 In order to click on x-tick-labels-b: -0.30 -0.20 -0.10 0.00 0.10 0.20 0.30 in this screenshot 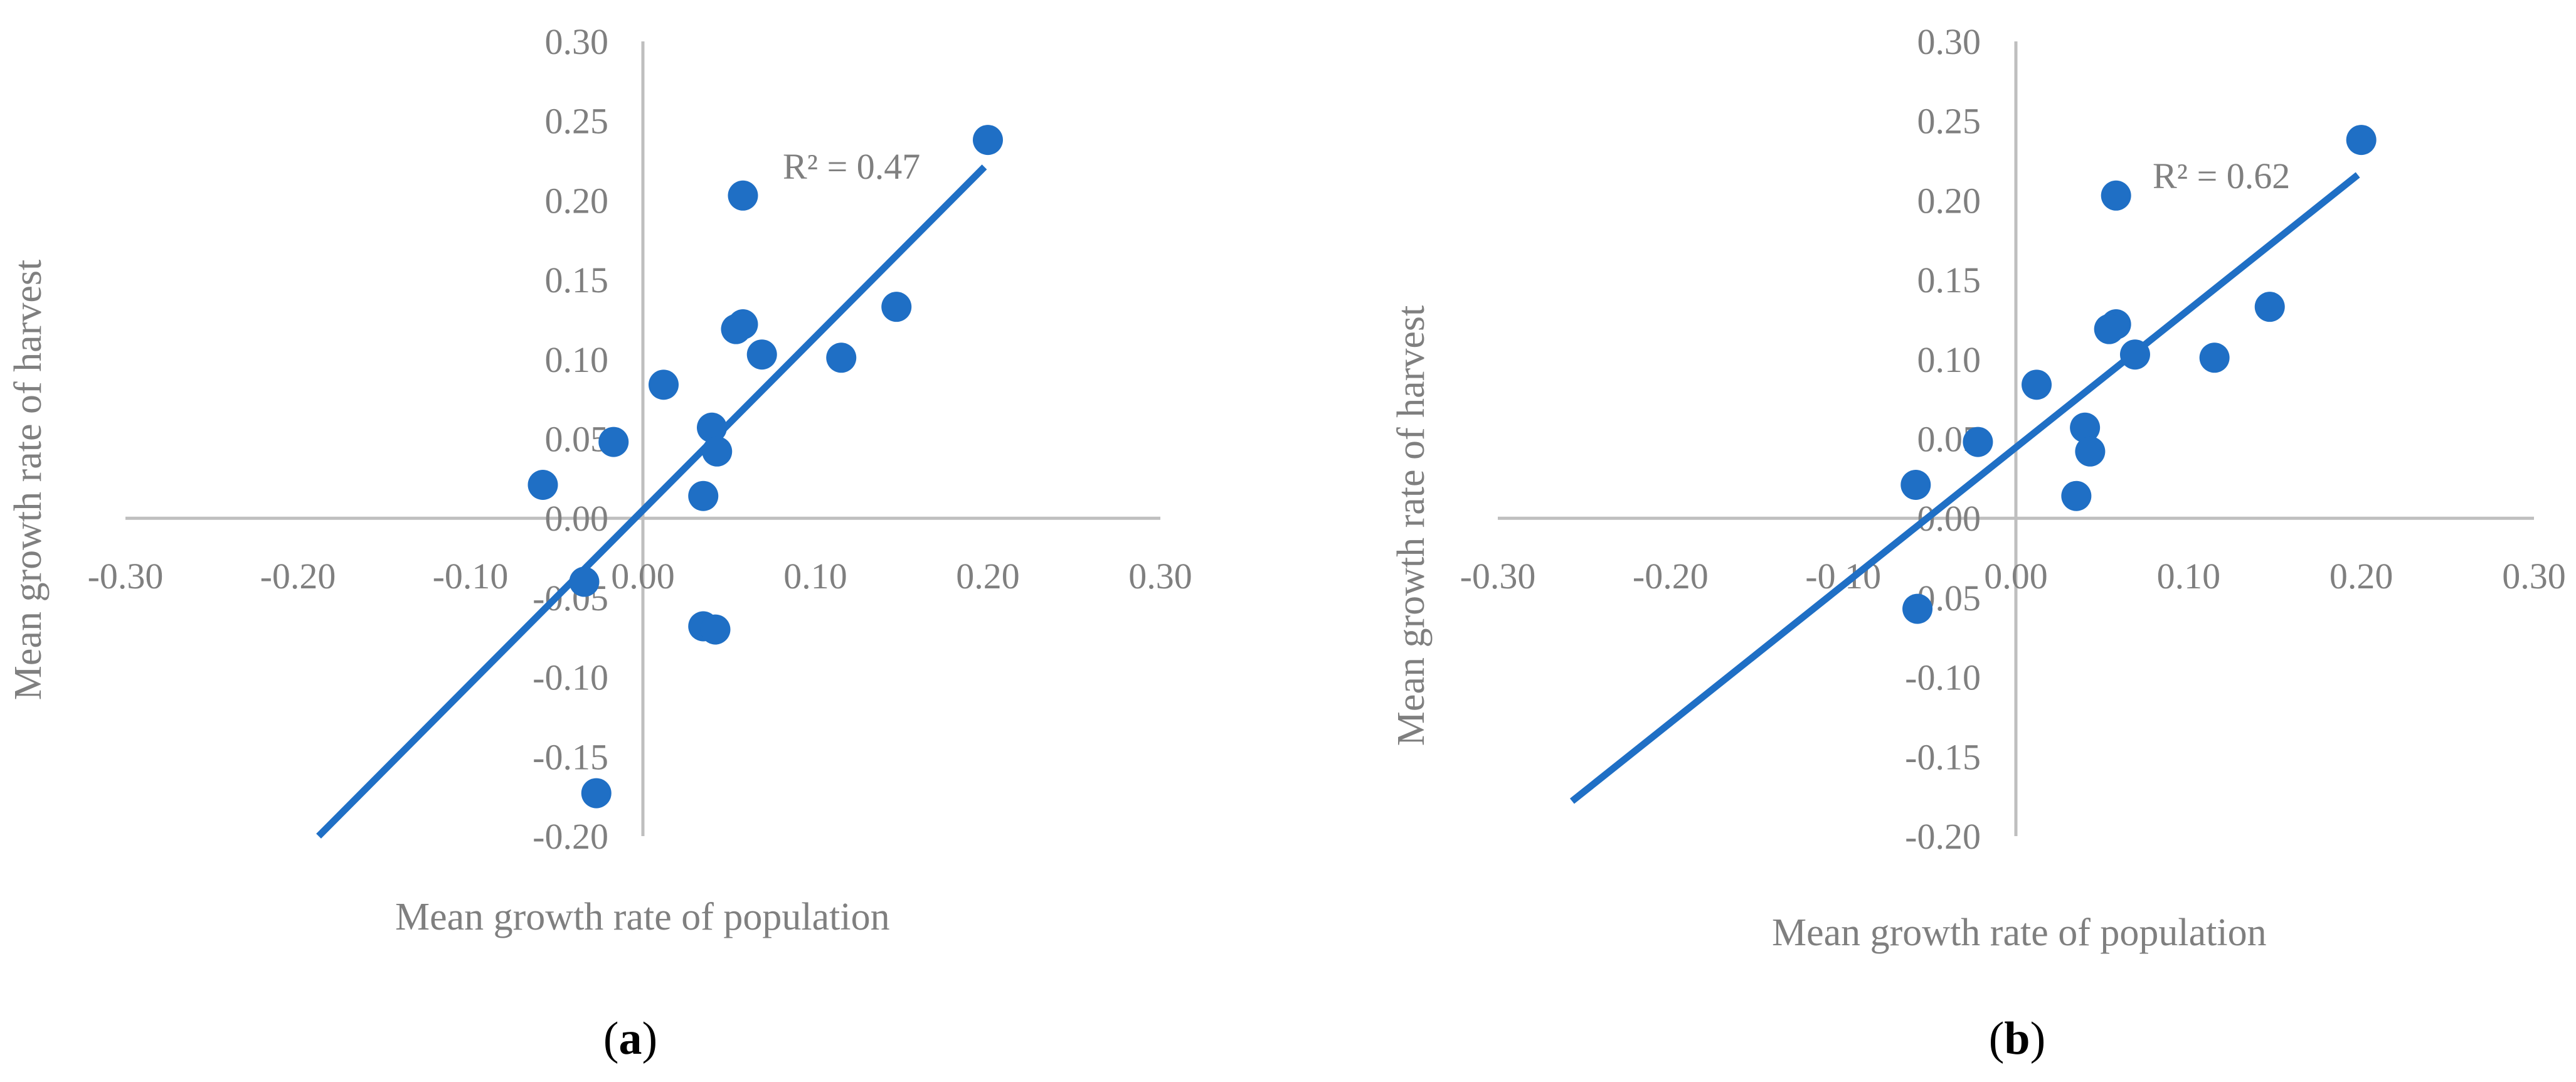, I will do `click(2013, 577)`.